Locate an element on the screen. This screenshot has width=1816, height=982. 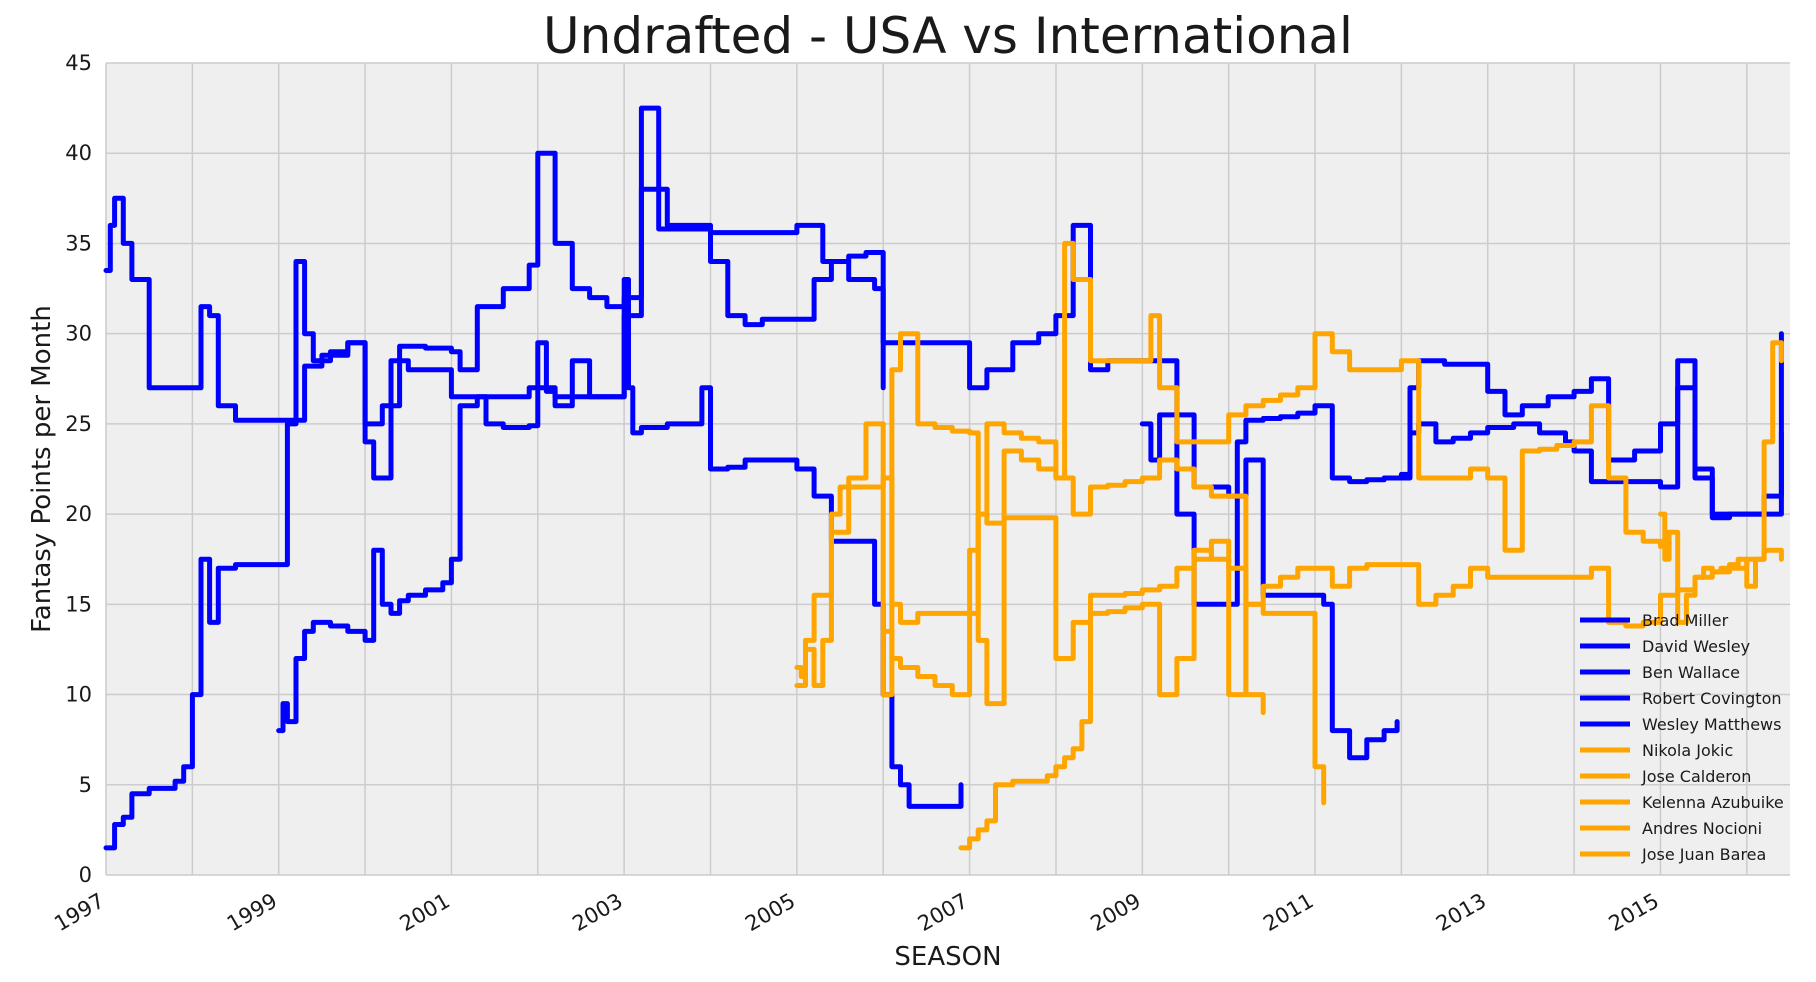
y-tick-label: 5 is located at coordinates (85, 785).